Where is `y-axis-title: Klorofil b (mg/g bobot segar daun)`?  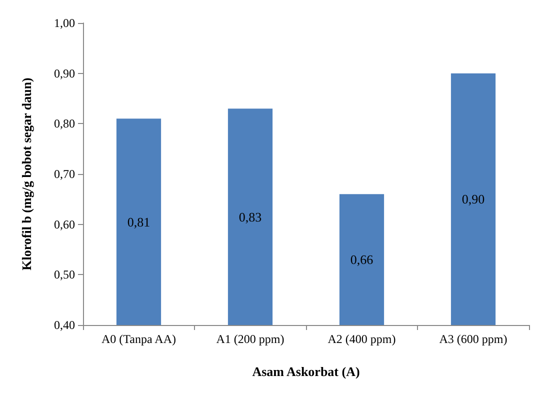 y-axis-title: Klorofil b (mg/g bobot segar daun) is located at coordinates (26, 174).